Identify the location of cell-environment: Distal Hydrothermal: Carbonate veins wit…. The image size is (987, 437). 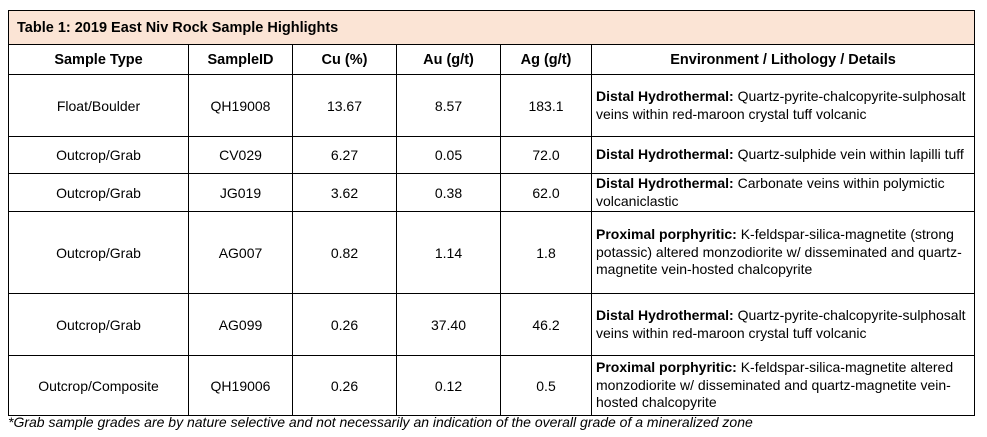
(783, 192).